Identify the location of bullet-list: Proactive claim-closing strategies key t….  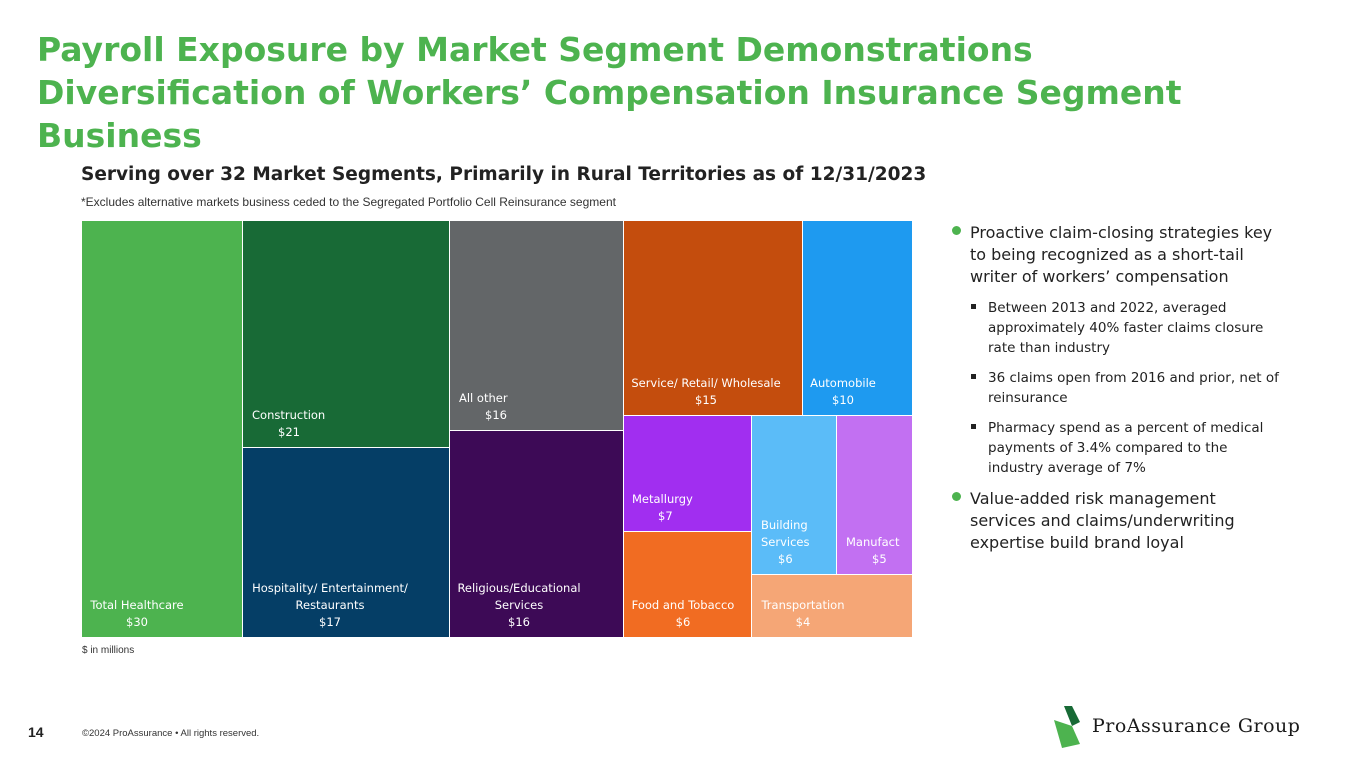
(1117, 388).